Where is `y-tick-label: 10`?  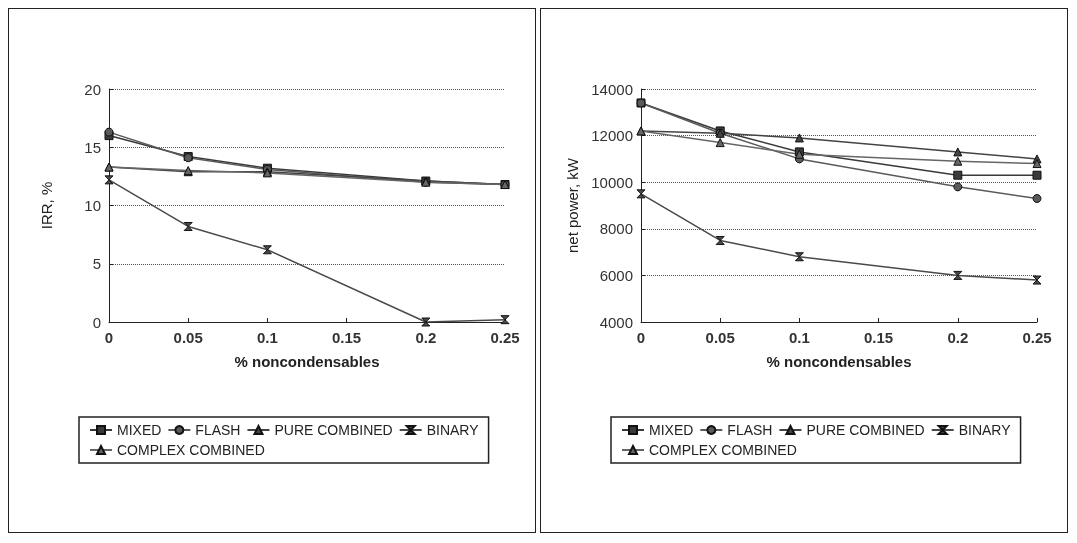
y-tick-label: 10 is located at coordinates (92, 205).